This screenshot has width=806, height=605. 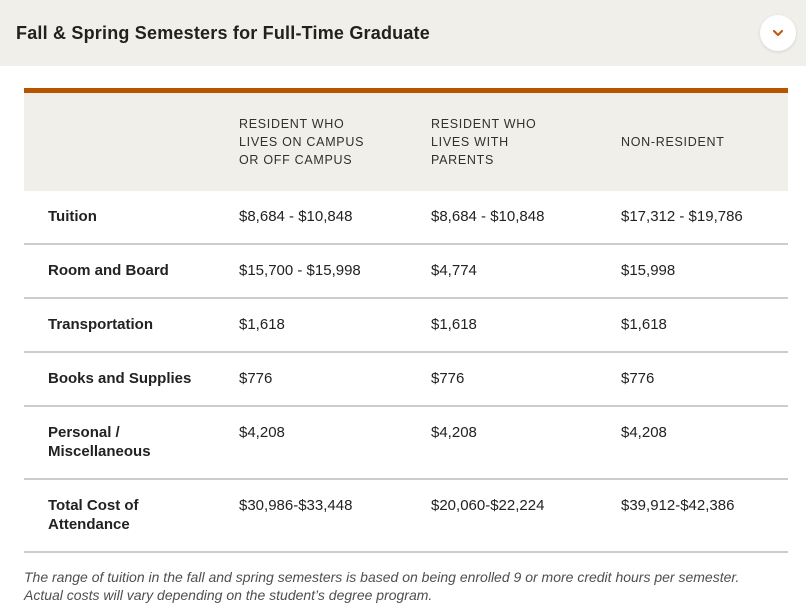 I want to click on row-label-tuition: Tuition, so click(x=131, y=217).